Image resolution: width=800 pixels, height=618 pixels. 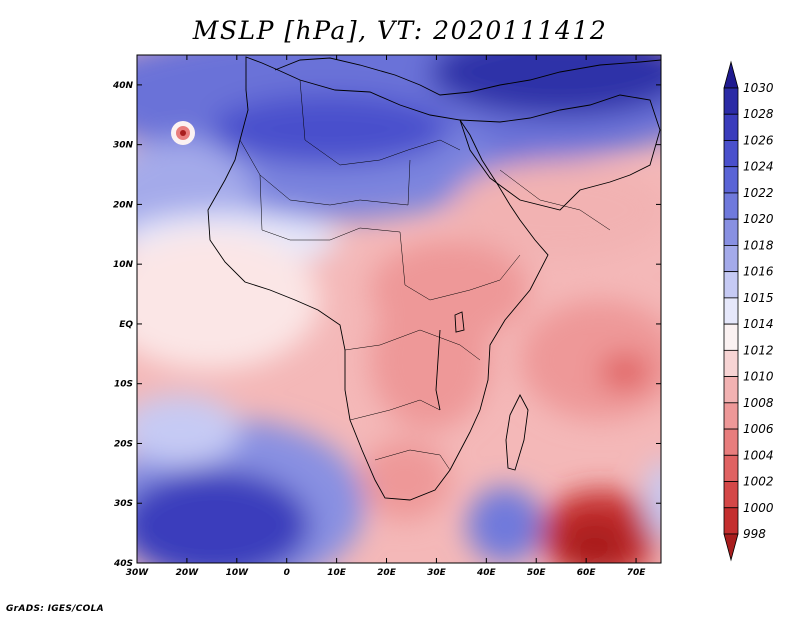 What do you see at coordinates (758, 88) in the screenshot?
I see `colorbar-label: 1030` at bounding box center [758, 88].